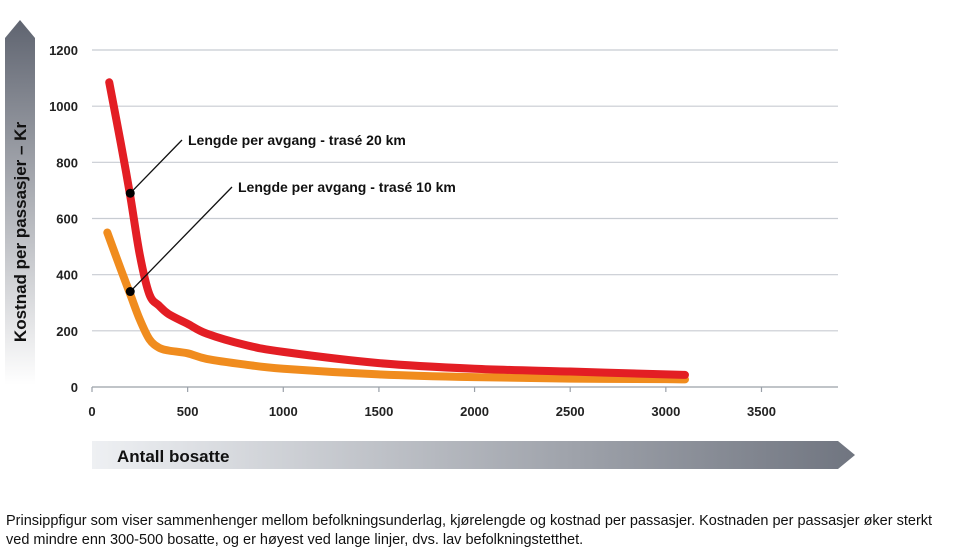  What do you see at coordinates (474, 411) in the screenshot?
I see `x-tick-label: 2000` at bounding box center [474, 411].